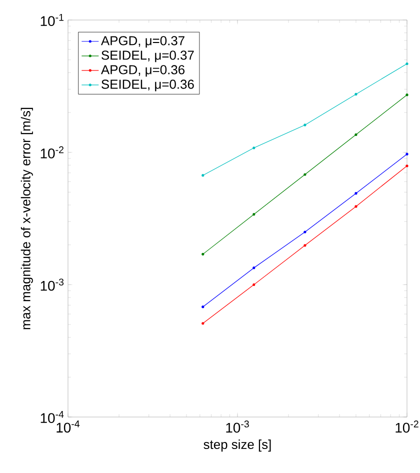 This screenshot has width=420, height=473. Describe the element at coordinates (52, 152) in the screenshot. I see `y-tick-label: 10$^{-2}$` at that location.